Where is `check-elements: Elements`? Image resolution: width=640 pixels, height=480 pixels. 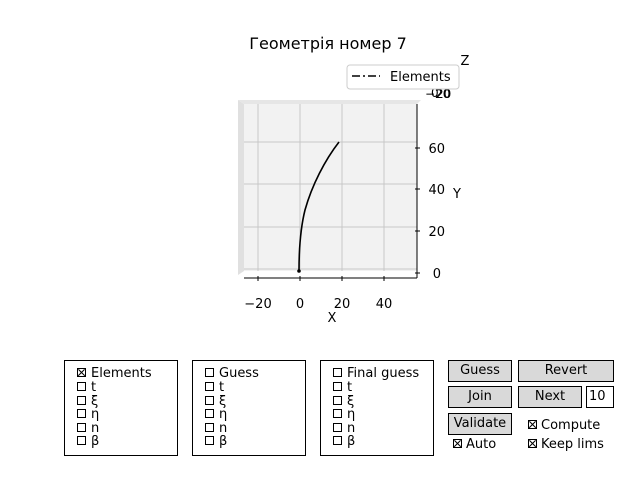
check-elements: Elements is located at coordinates (114, 374).